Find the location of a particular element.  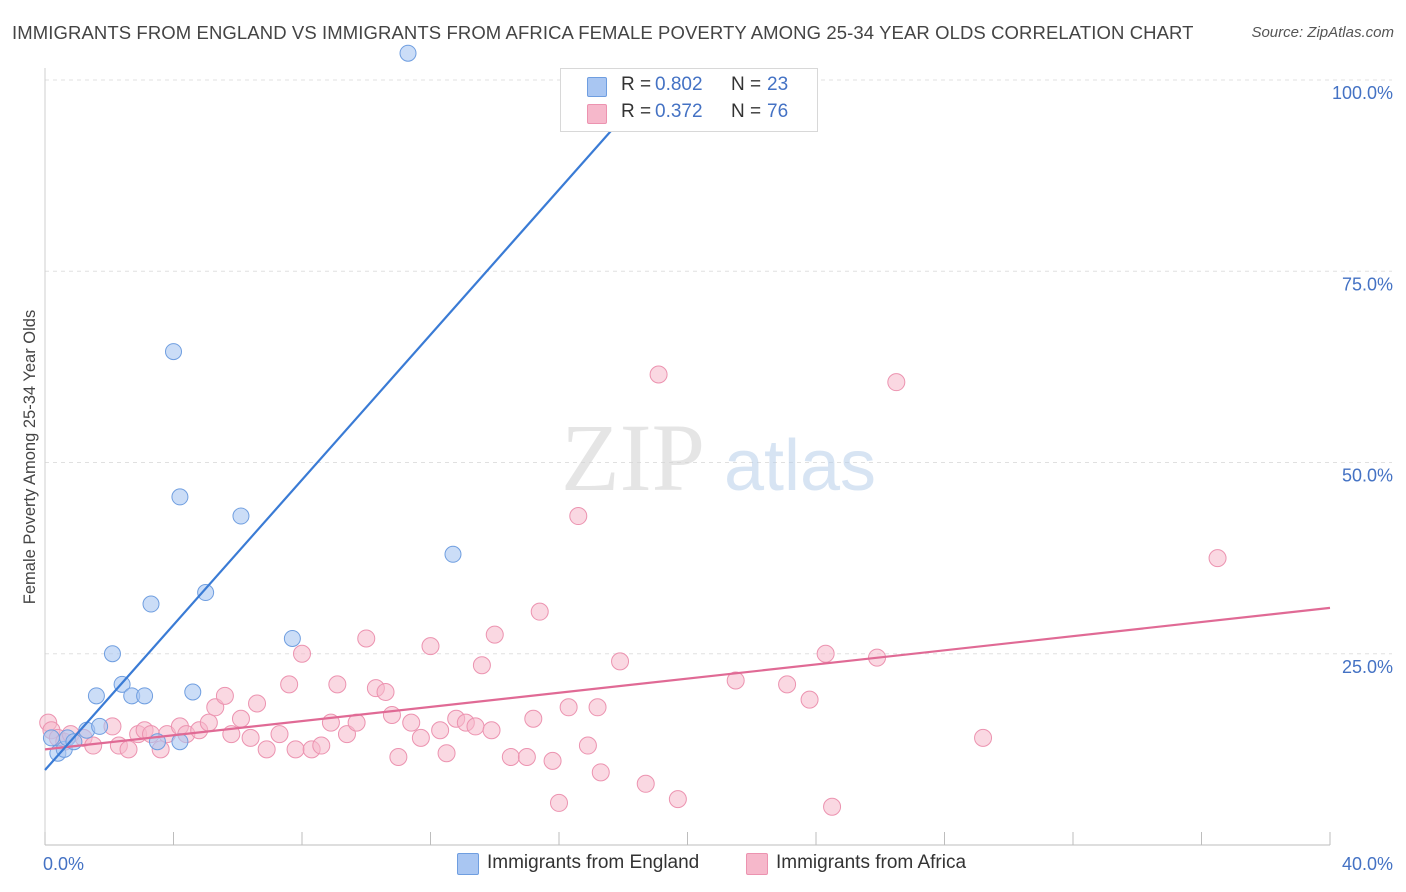

legend-r-value: 0.802 is located at coordinates (679, 84).